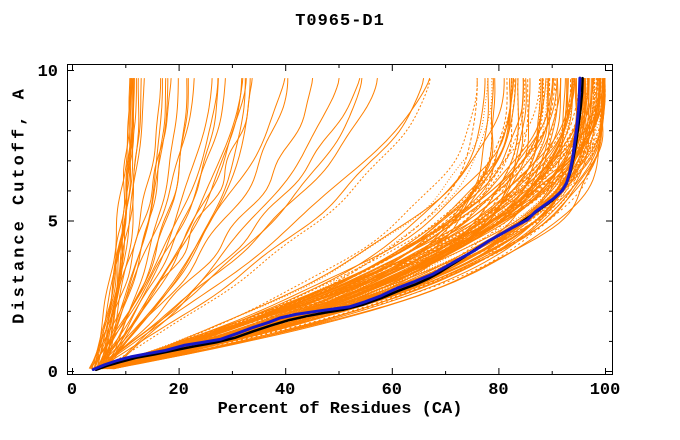  What do you see at coordinates (178, 390) in the screenshot?
I see `x-tick-label: 20` at bounding box center [178, 390].